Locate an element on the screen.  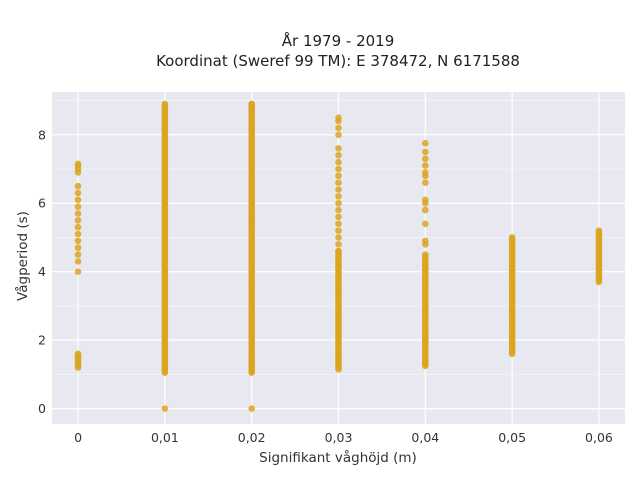
y-tick-label: 4 is located at coordinates (42, 271).